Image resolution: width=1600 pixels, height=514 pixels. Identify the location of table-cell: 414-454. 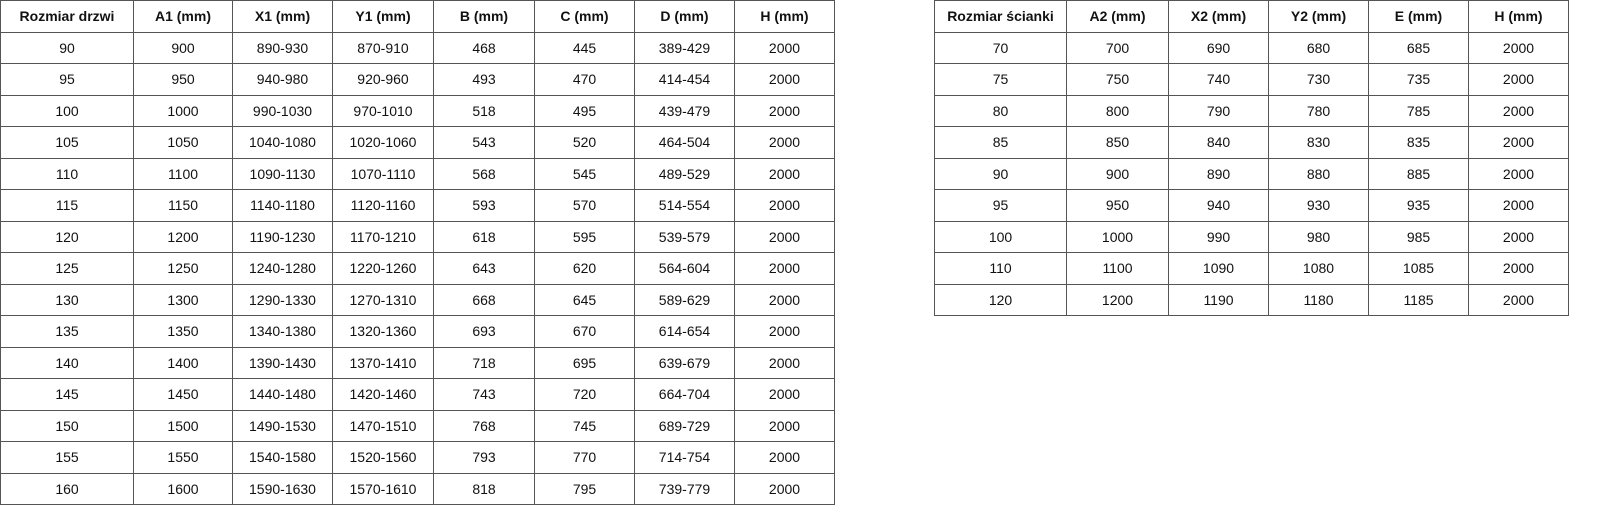
(684, 79).